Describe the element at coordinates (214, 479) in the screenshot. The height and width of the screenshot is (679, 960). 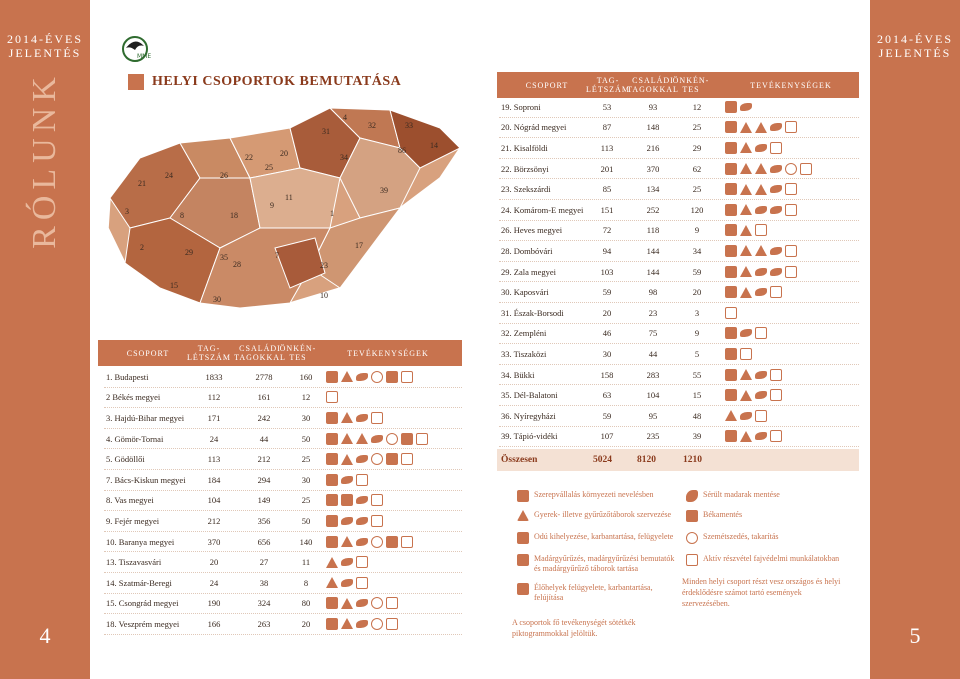
I see `members-count: 184` at that location.